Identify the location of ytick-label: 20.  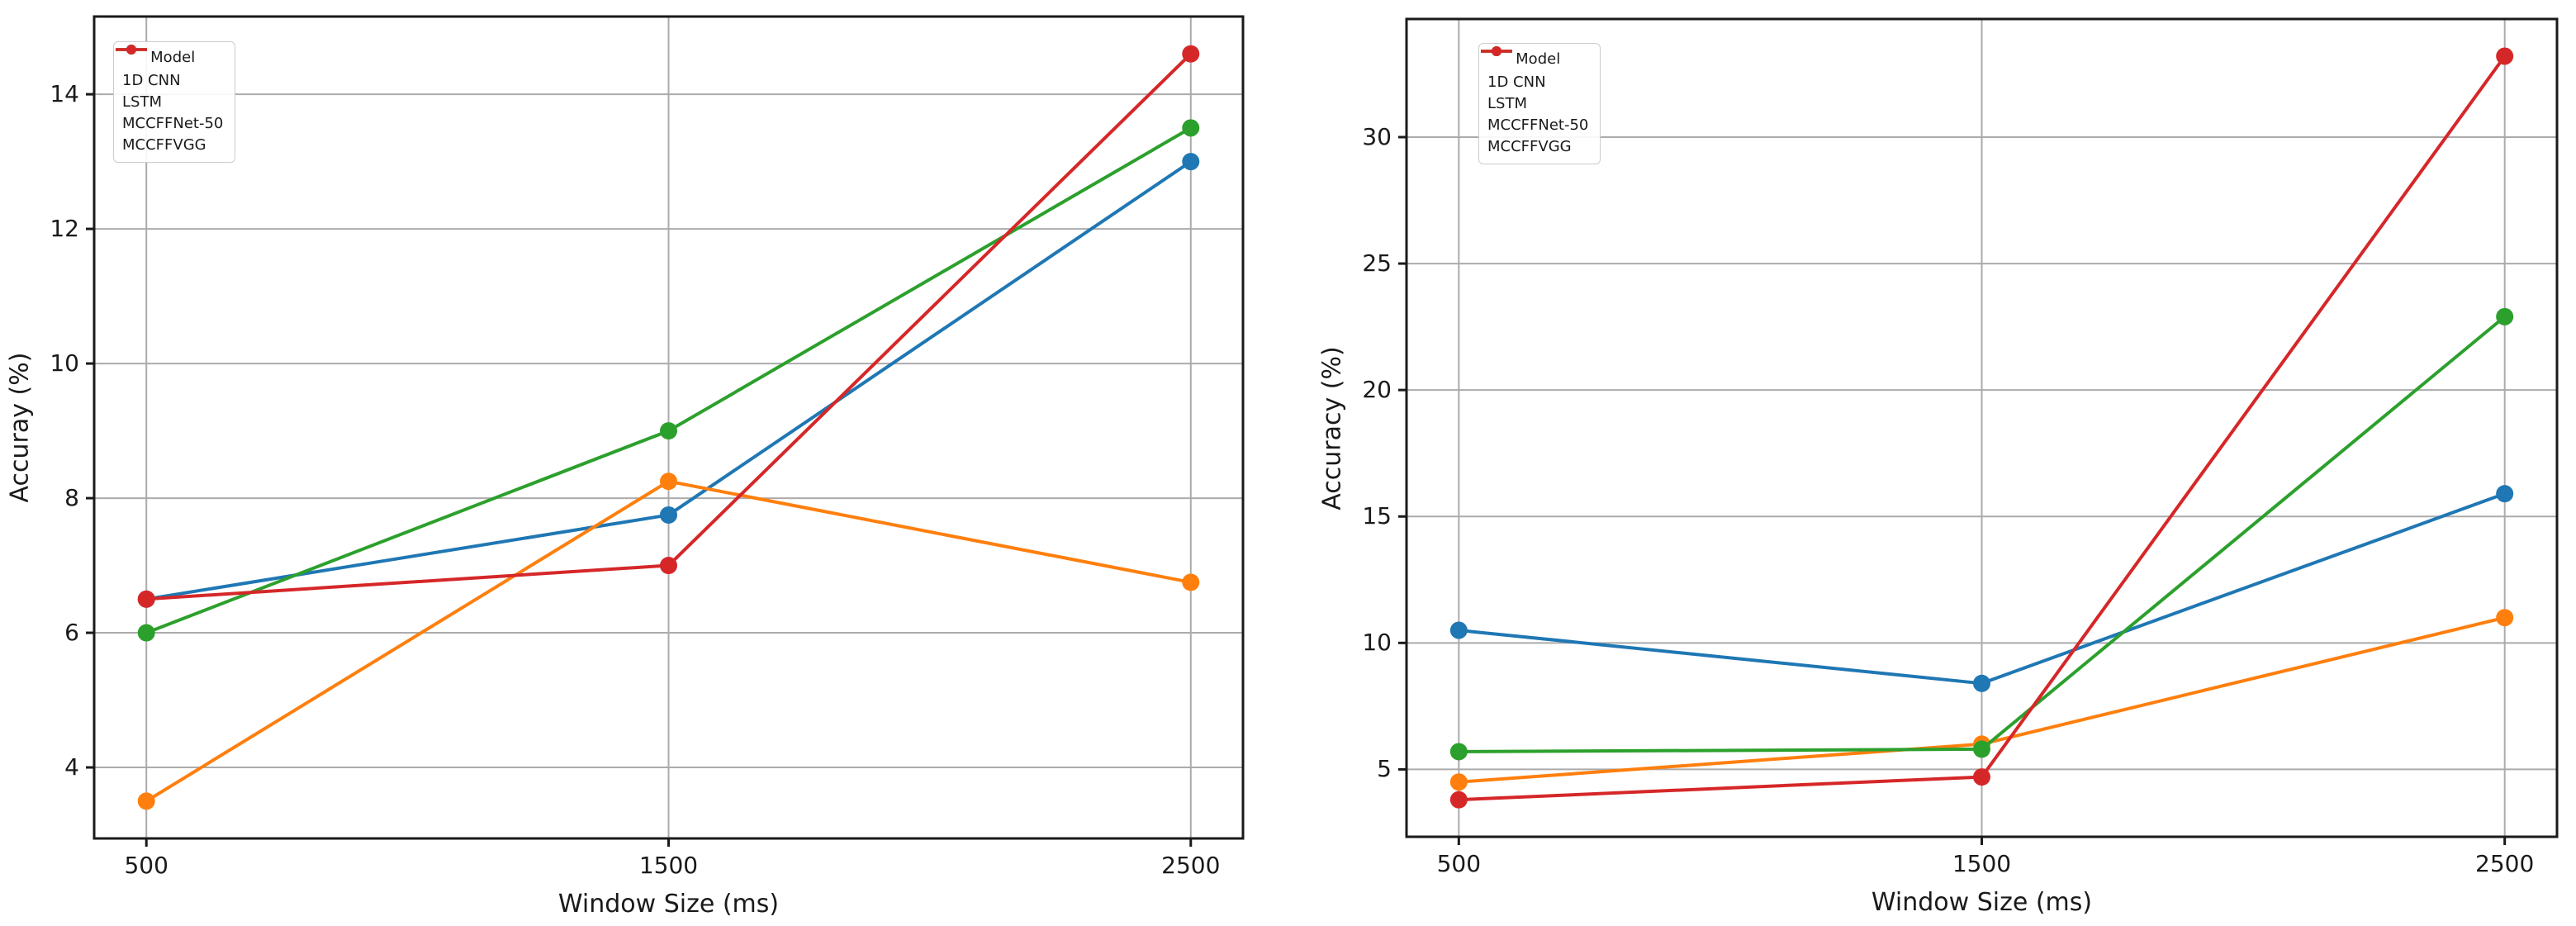
(1377, 390).